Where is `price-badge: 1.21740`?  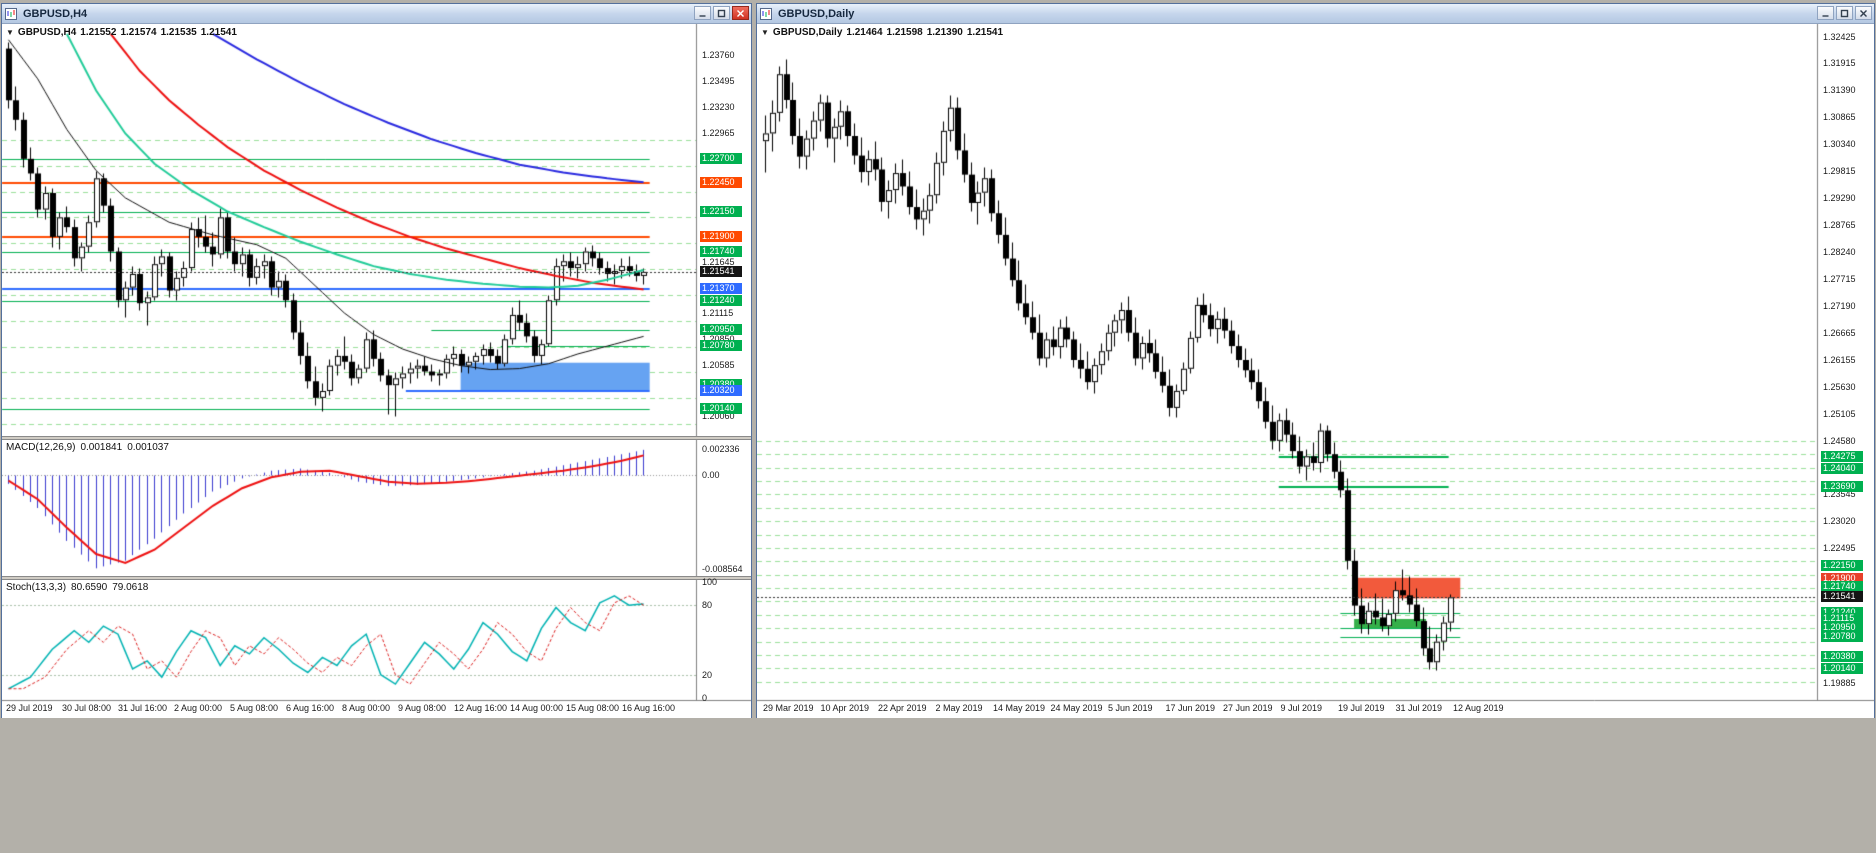
price-badge: 1.21740 is located at coordinates (721, 252).